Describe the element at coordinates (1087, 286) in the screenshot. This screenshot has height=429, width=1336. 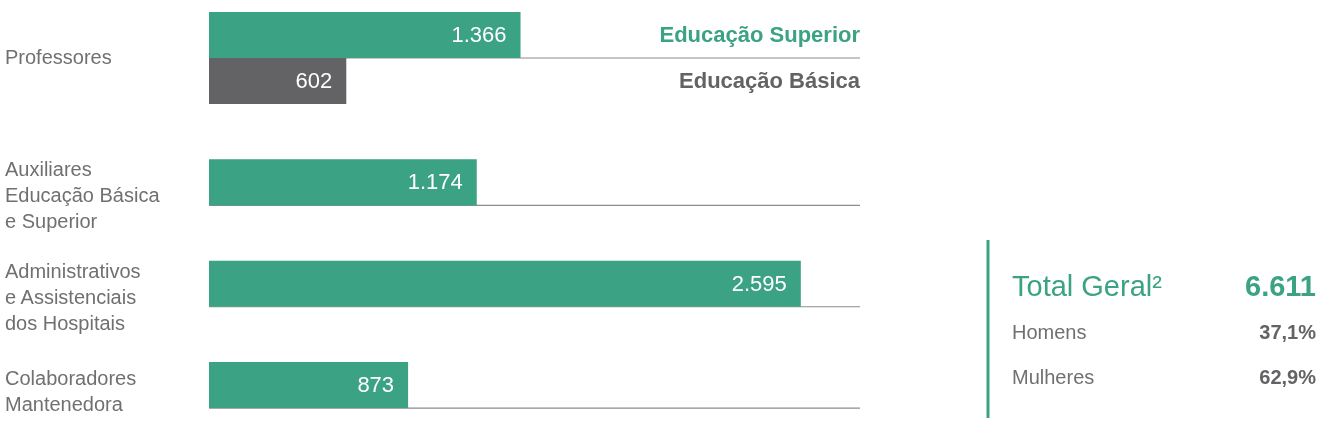
I see `text: Total Geral²` at that location.